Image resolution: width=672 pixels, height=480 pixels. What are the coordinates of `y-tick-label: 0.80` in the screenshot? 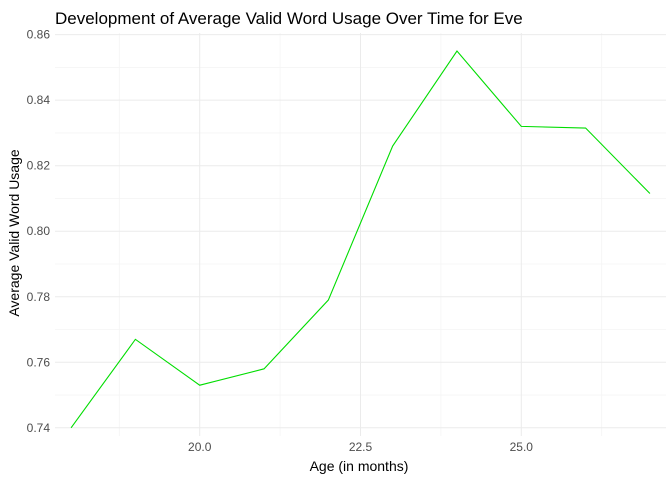 It's located at (39, 231).